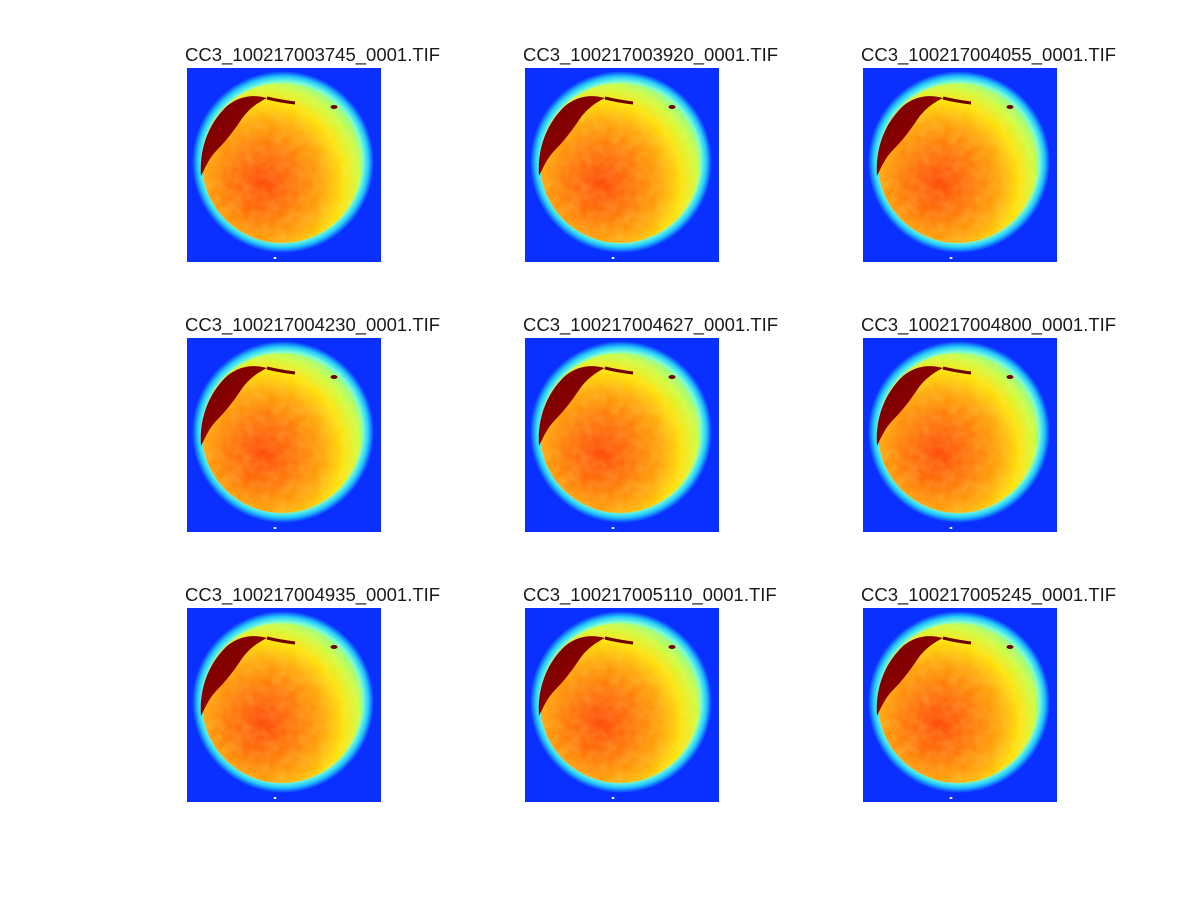 The height and width of the screenshot is (901, 1201). I want to click on image-panel: CC3_100217003920_0001.TIF, so click(653, 159).